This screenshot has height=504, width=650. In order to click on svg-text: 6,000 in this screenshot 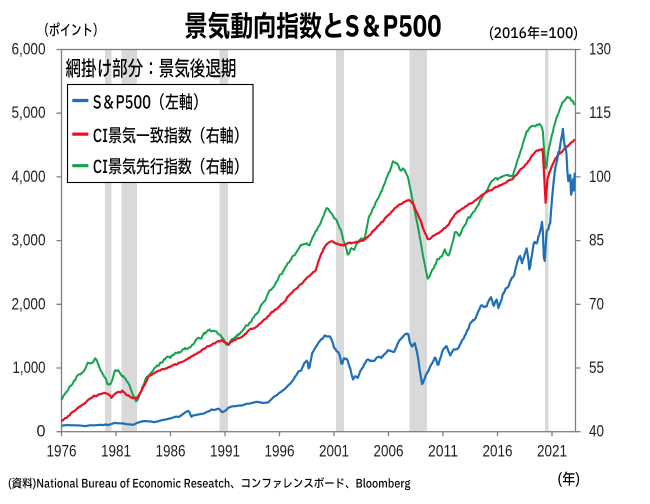, I will do `click(29, 49)`.